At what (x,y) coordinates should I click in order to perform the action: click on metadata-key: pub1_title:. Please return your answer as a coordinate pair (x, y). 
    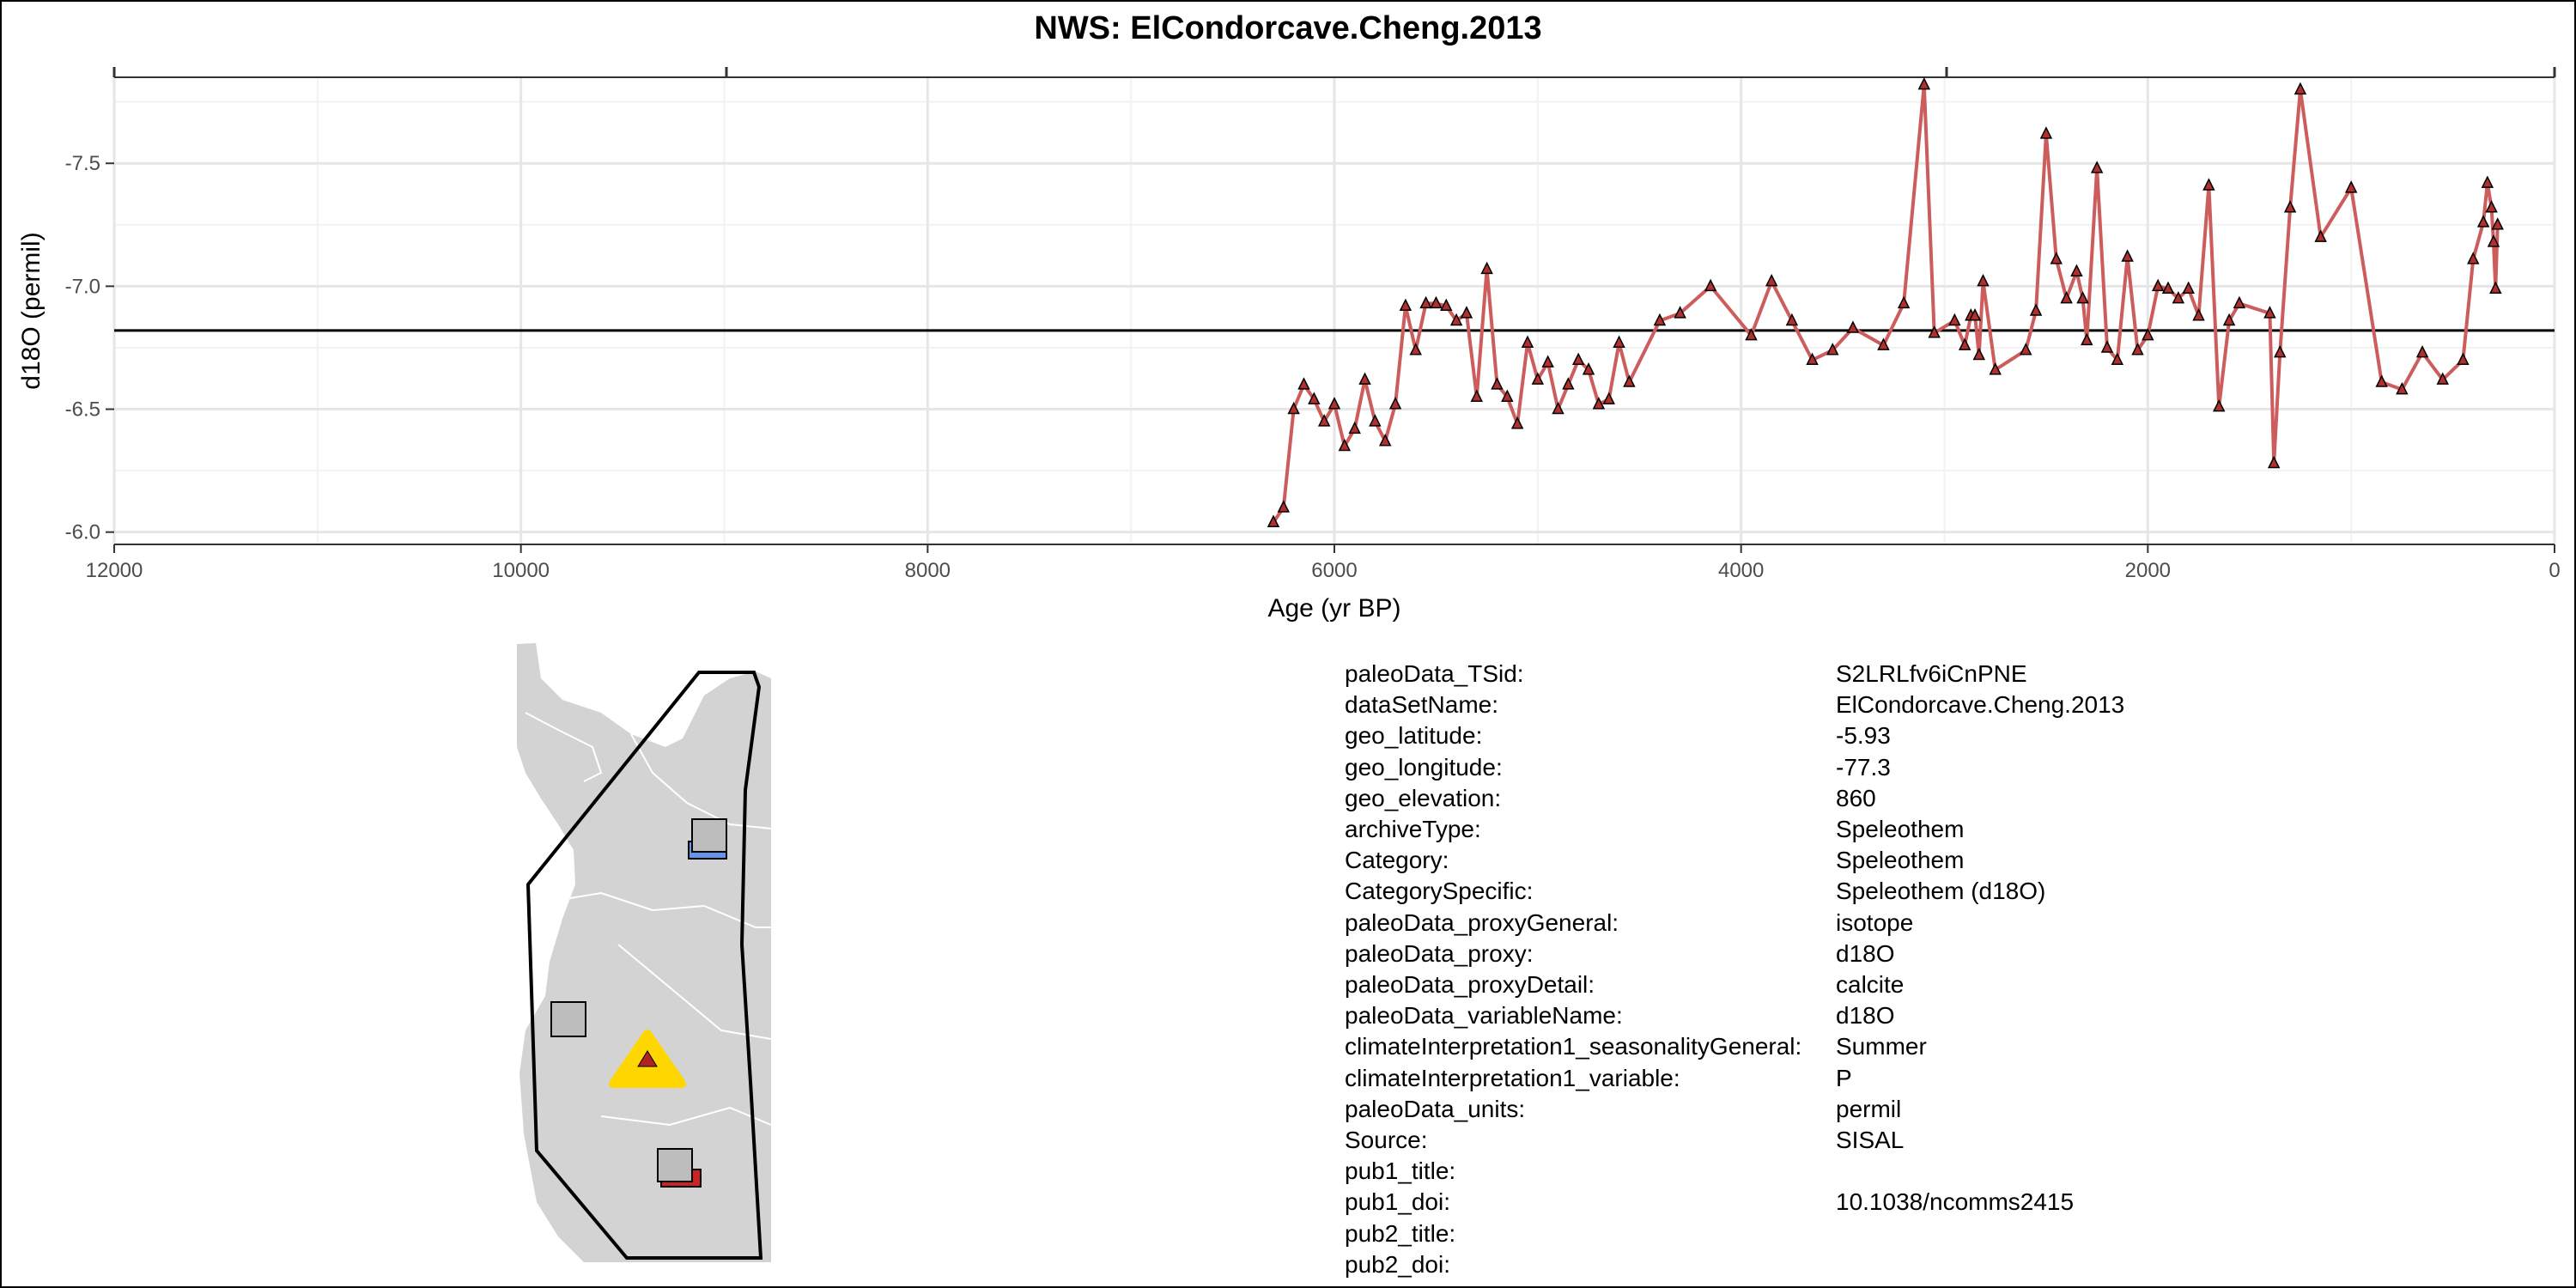
    Looking at the image, I should click on (1400, 1171).